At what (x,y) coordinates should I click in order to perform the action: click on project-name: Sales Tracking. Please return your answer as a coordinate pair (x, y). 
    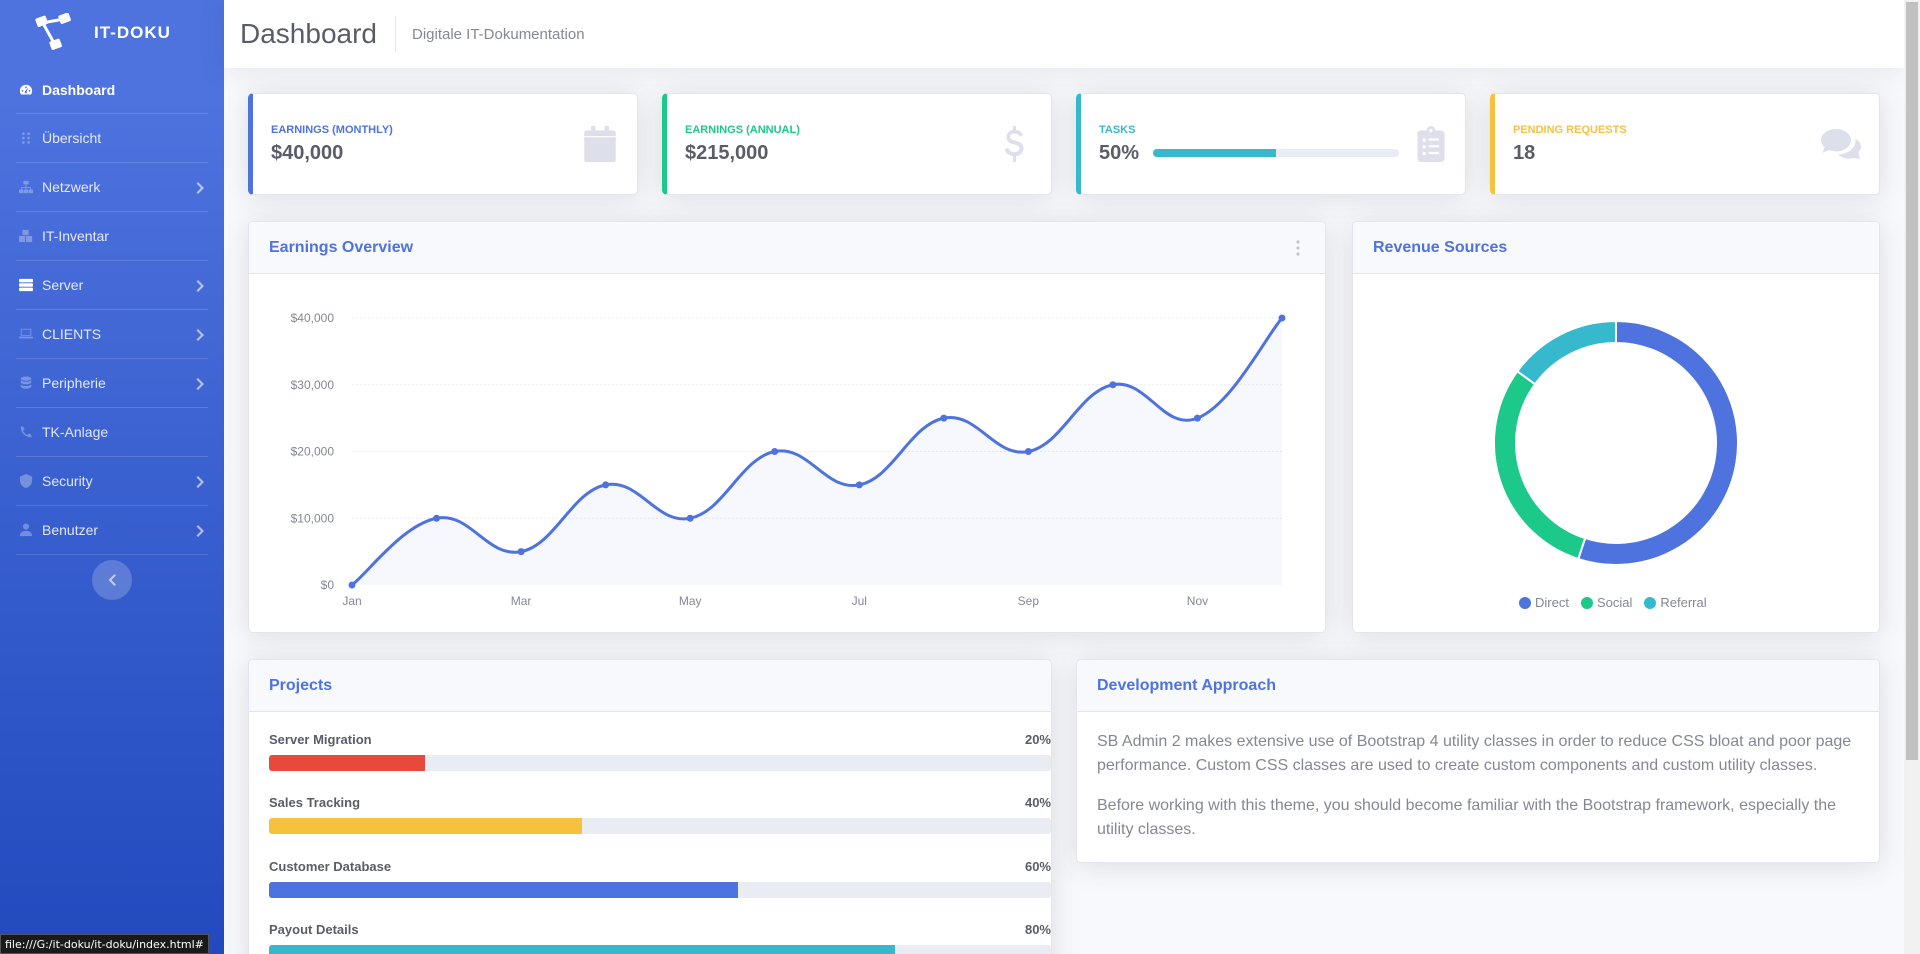
    Looking at the image, I should click on (315, 802).